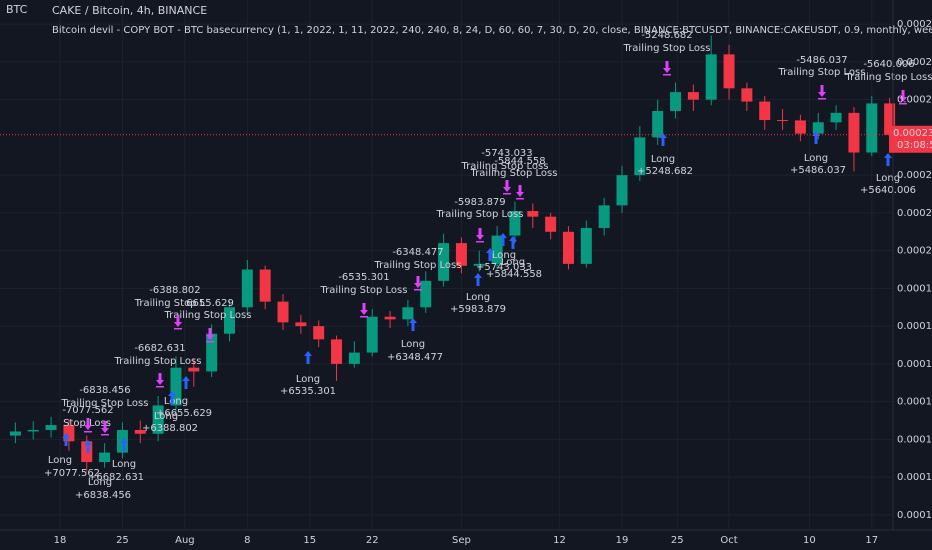 The width and height of the screenshot is (932, 550). Describe the element at coordinates (363, 277) in the screenshot. I see `trade-annotation: -6535.301` at that location.